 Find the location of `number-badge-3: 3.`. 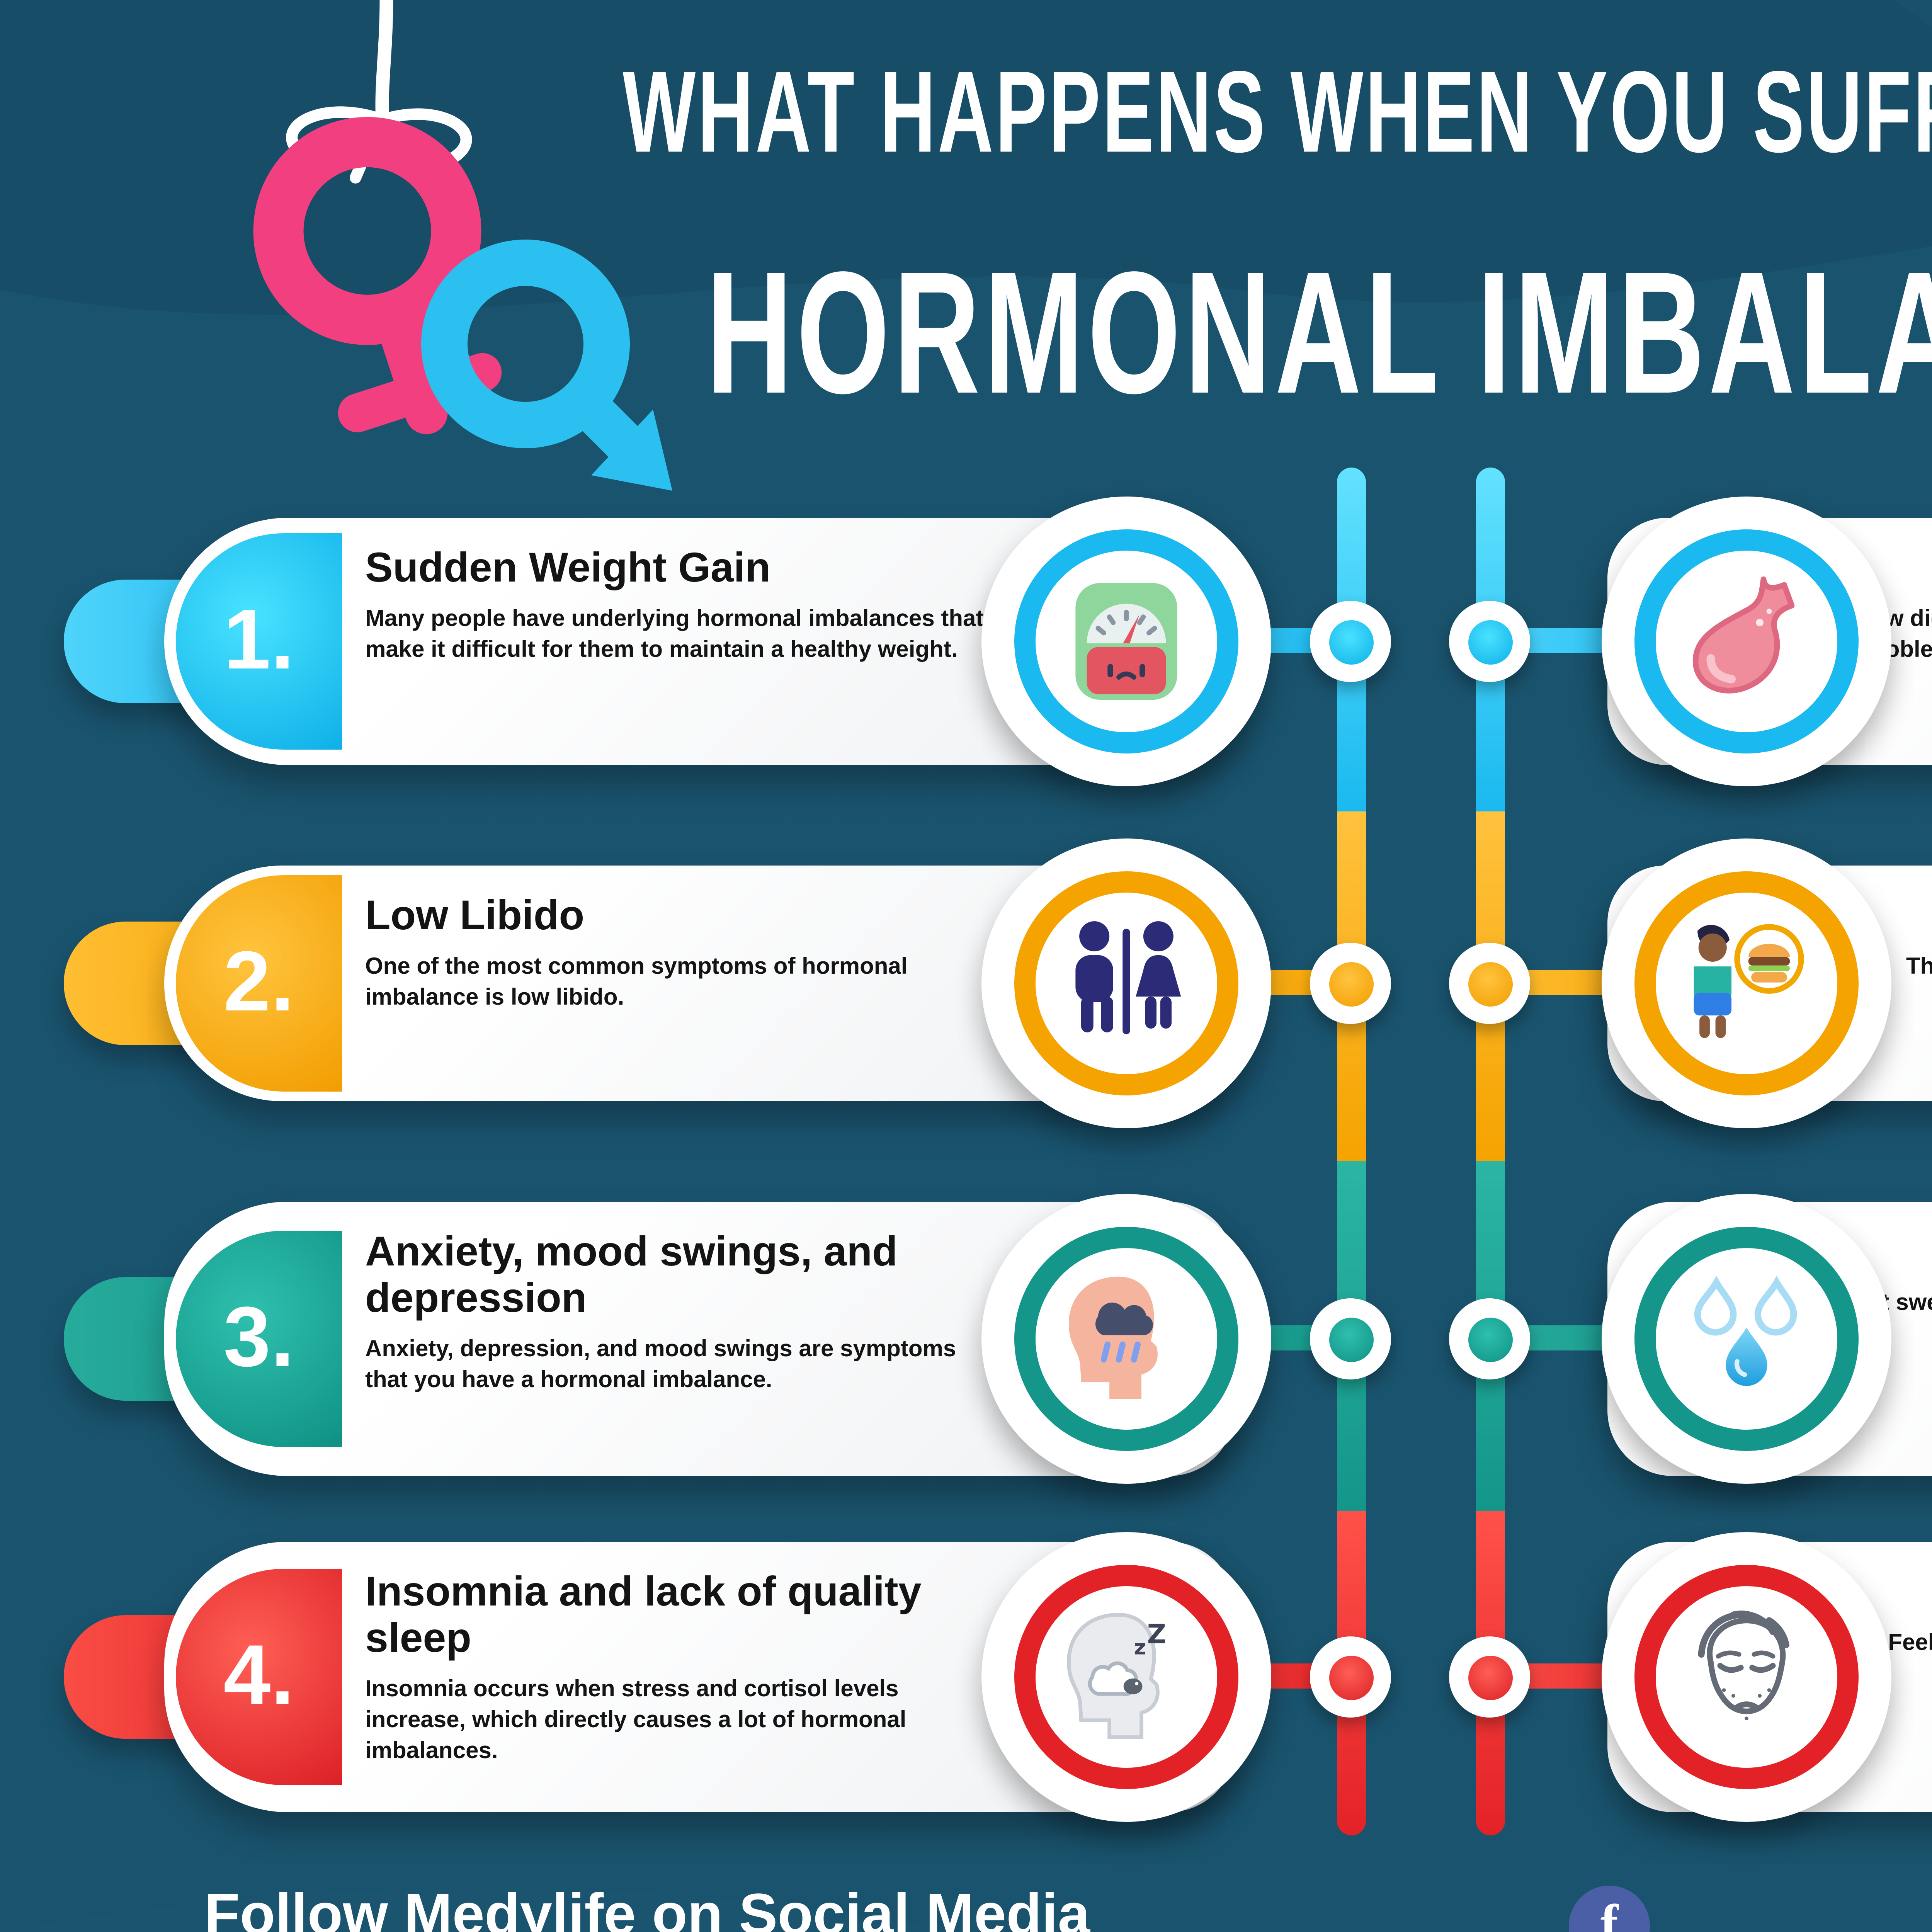

number-badge-3: 3. is located at coordinates (259, 1339).